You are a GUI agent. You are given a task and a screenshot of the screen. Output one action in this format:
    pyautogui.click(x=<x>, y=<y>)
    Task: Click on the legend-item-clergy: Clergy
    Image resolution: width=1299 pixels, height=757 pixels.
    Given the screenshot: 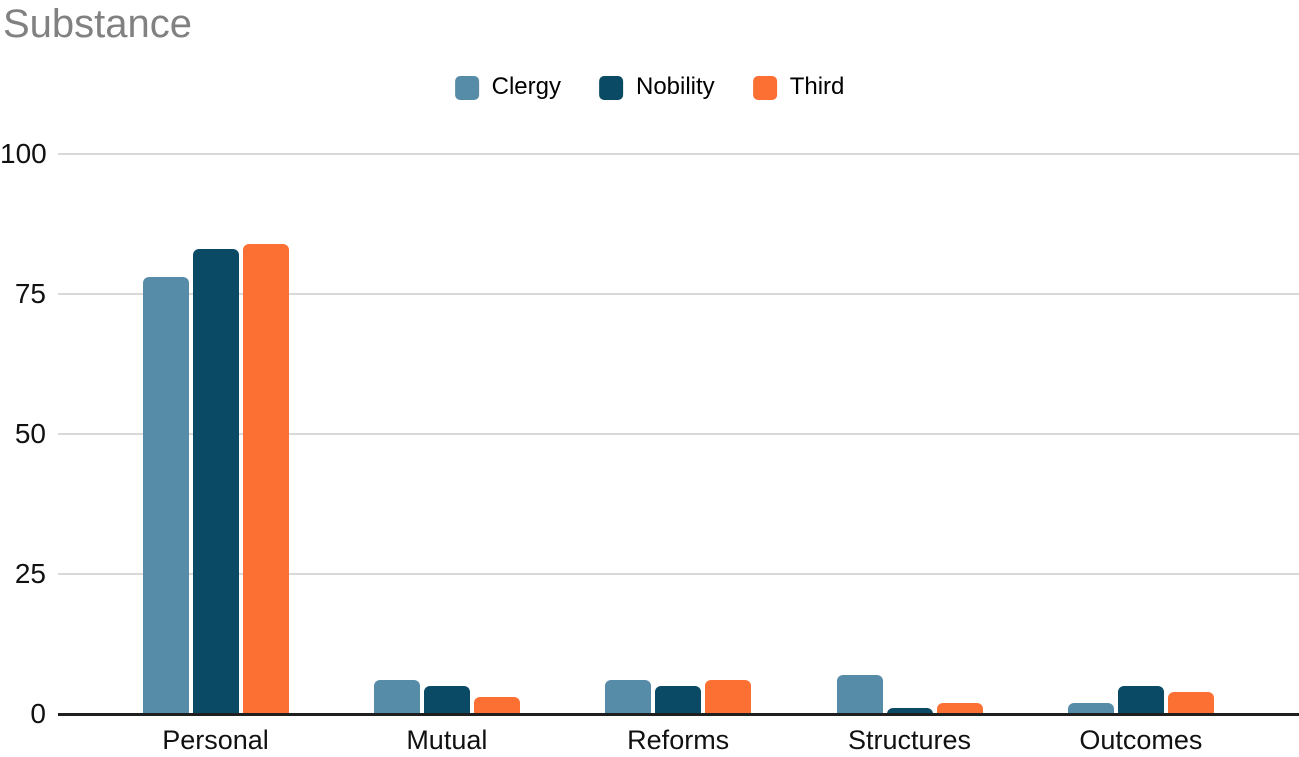 What is the action you would take?
    pyautogui.click(x=507, y=87)
    